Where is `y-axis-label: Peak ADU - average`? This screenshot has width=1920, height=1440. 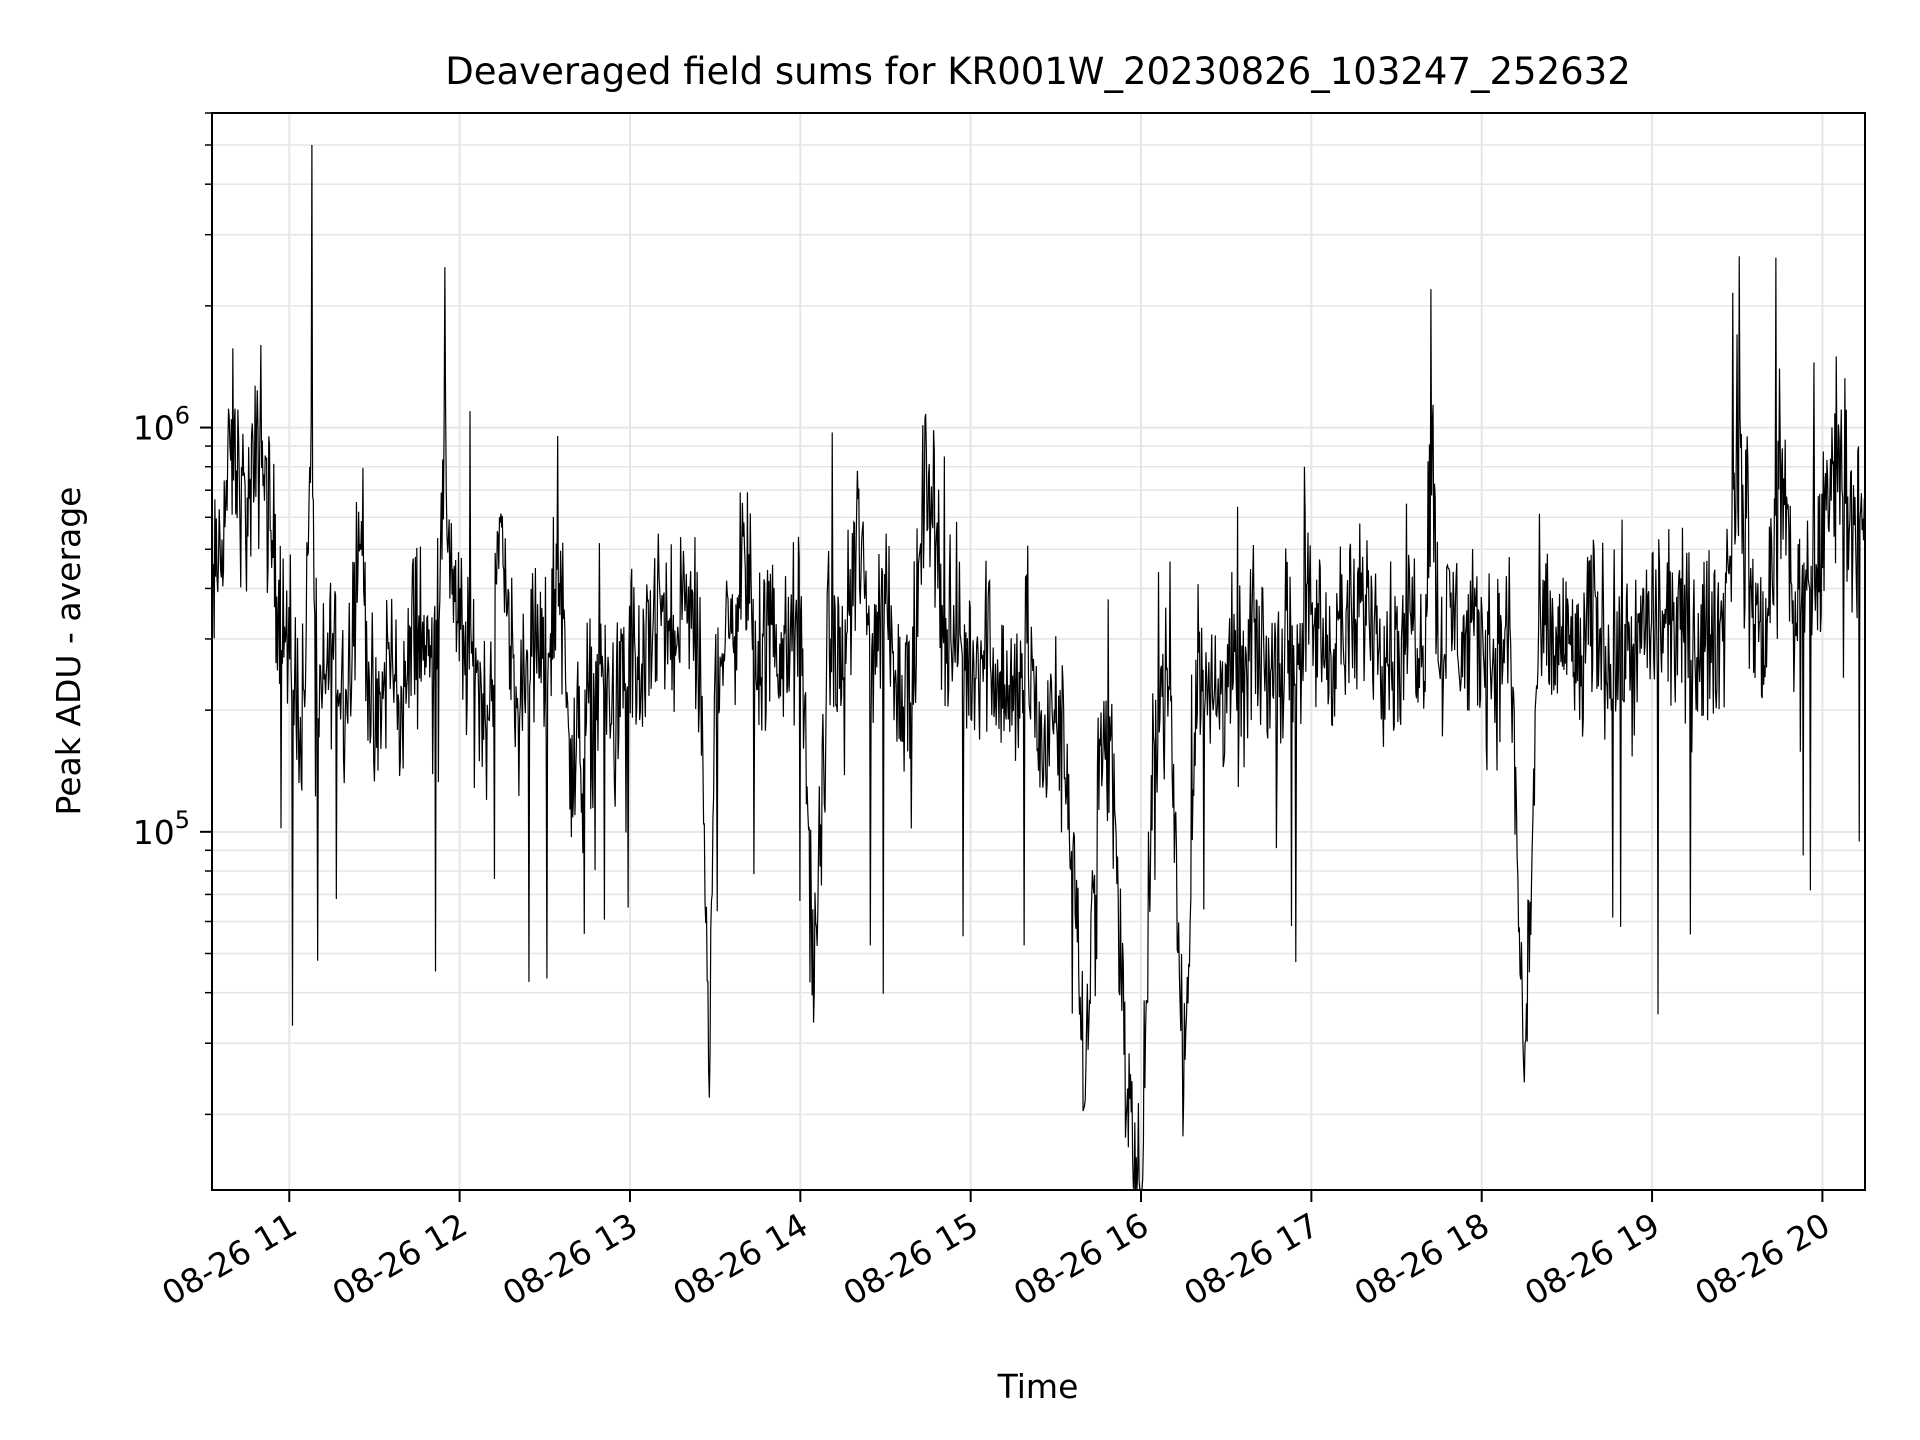
y-axis-label: Peak ADU - average is located at coordinates (68, 651).